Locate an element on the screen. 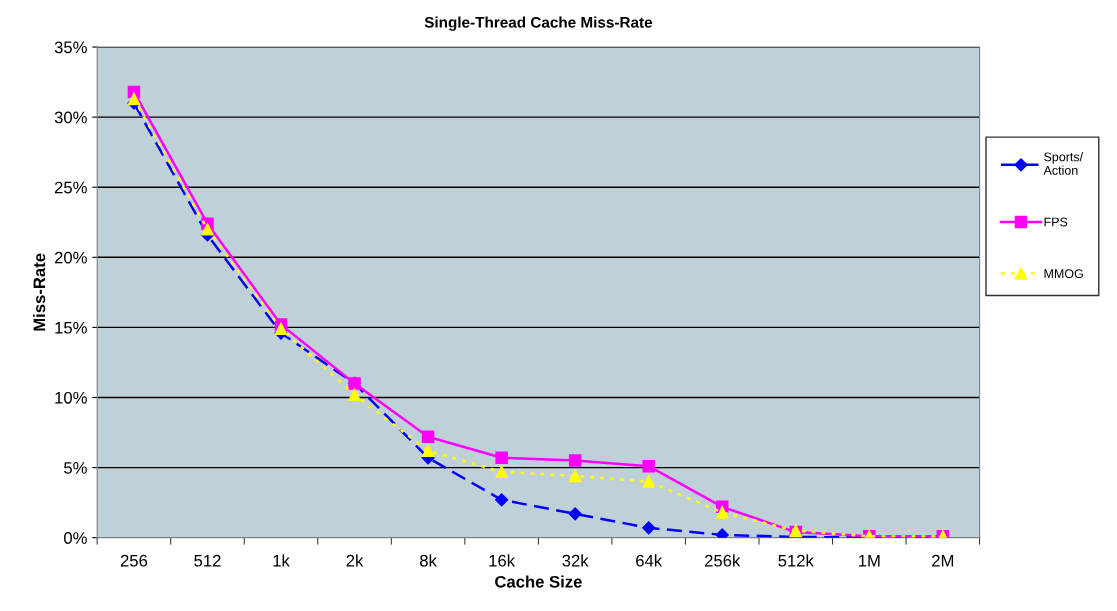 The height and width of the screenshot is (611, 1117). y-tick-label: 15% is located at coordinates (71, 327).